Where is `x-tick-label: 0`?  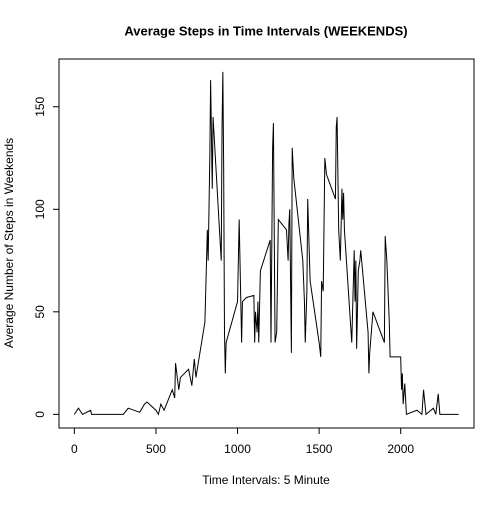 x-tick-label: 0 is located at coordinates (74, 449).